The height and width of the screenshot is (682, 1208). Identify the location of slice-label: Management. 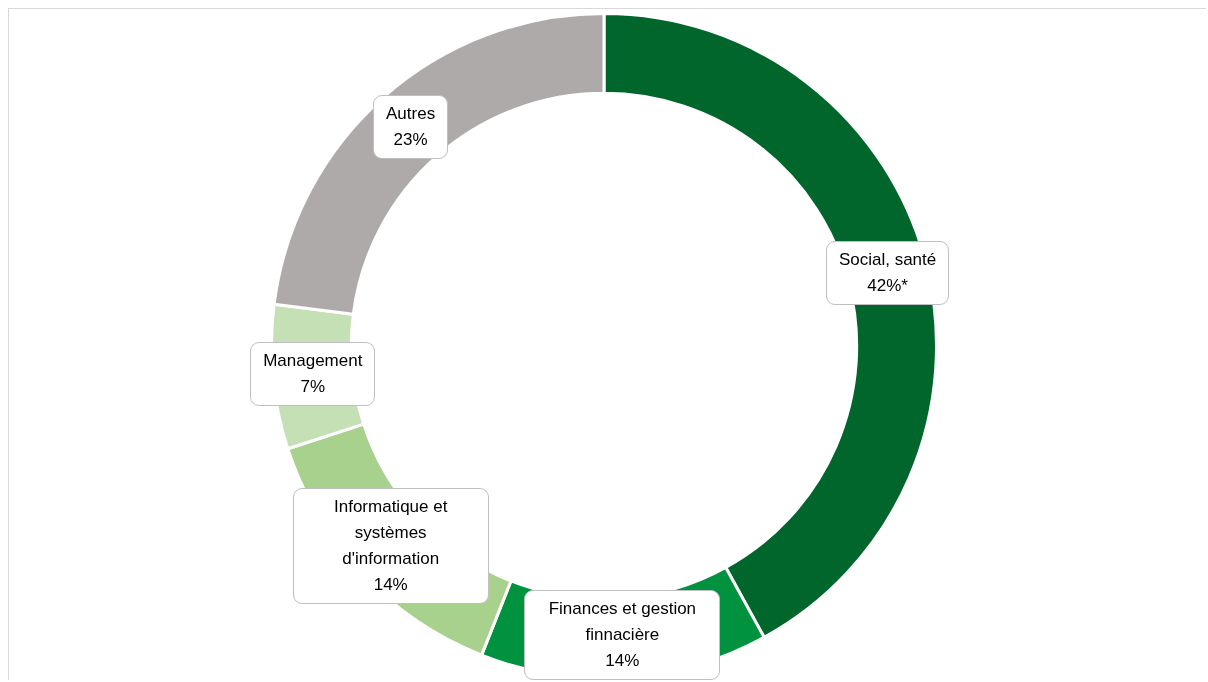
(313, 360).